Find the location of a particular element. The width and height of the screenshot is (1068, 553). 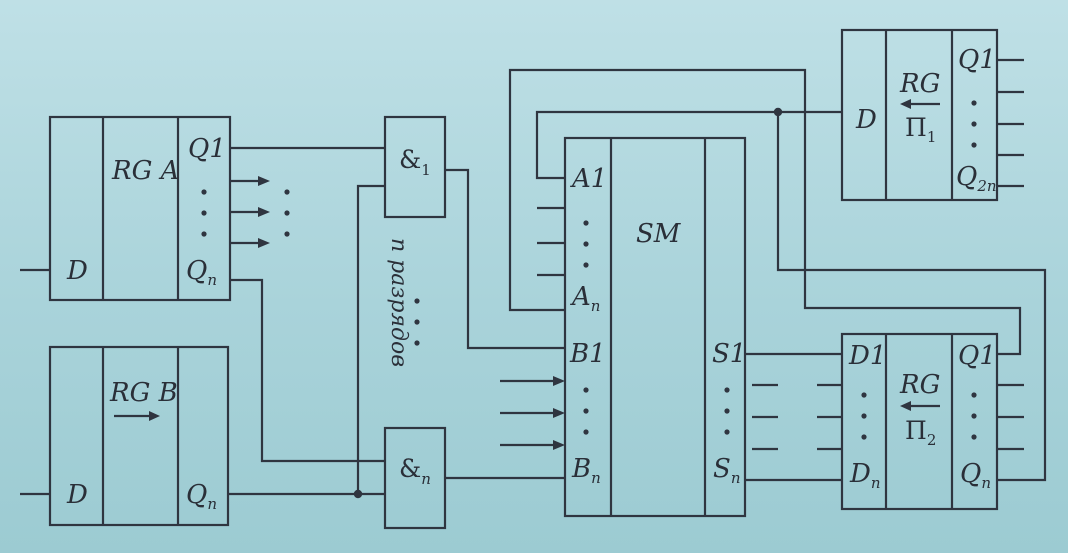

rg-a-title: RG A is located at coordinates (145, 171).